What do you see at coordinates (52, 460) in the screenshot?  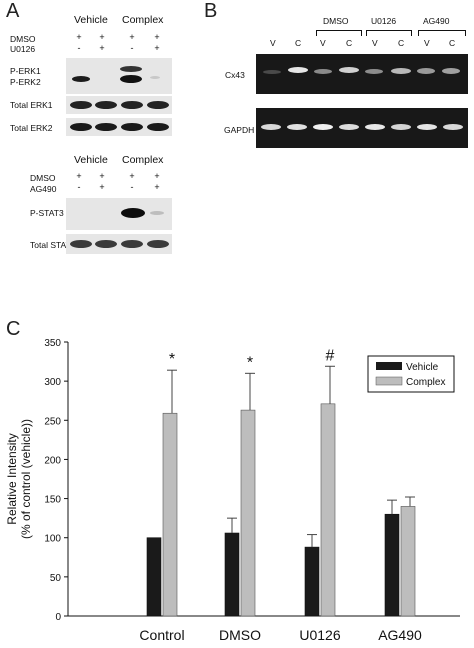 I see `y-tick-label: 200` at bounding box center [52, 460].